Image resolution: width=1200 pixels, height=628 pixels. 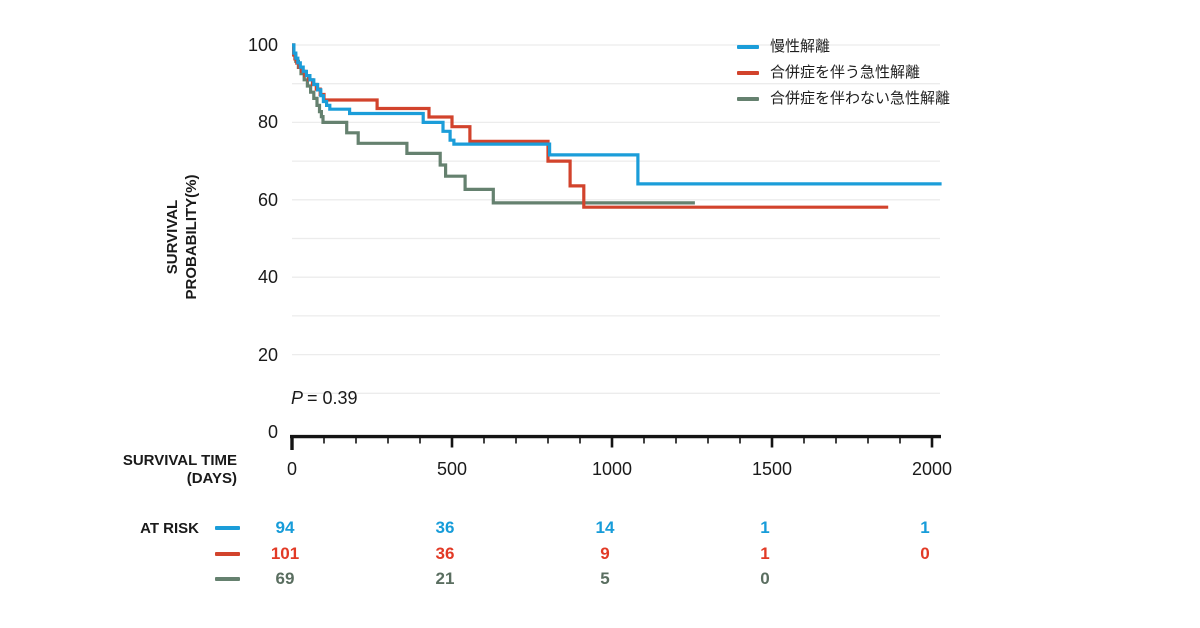 What do you see at coordinates (765, 527) in the screenshot?
I see `at-risk-value-row0-col3: 1` at bounding box center [765, 527].